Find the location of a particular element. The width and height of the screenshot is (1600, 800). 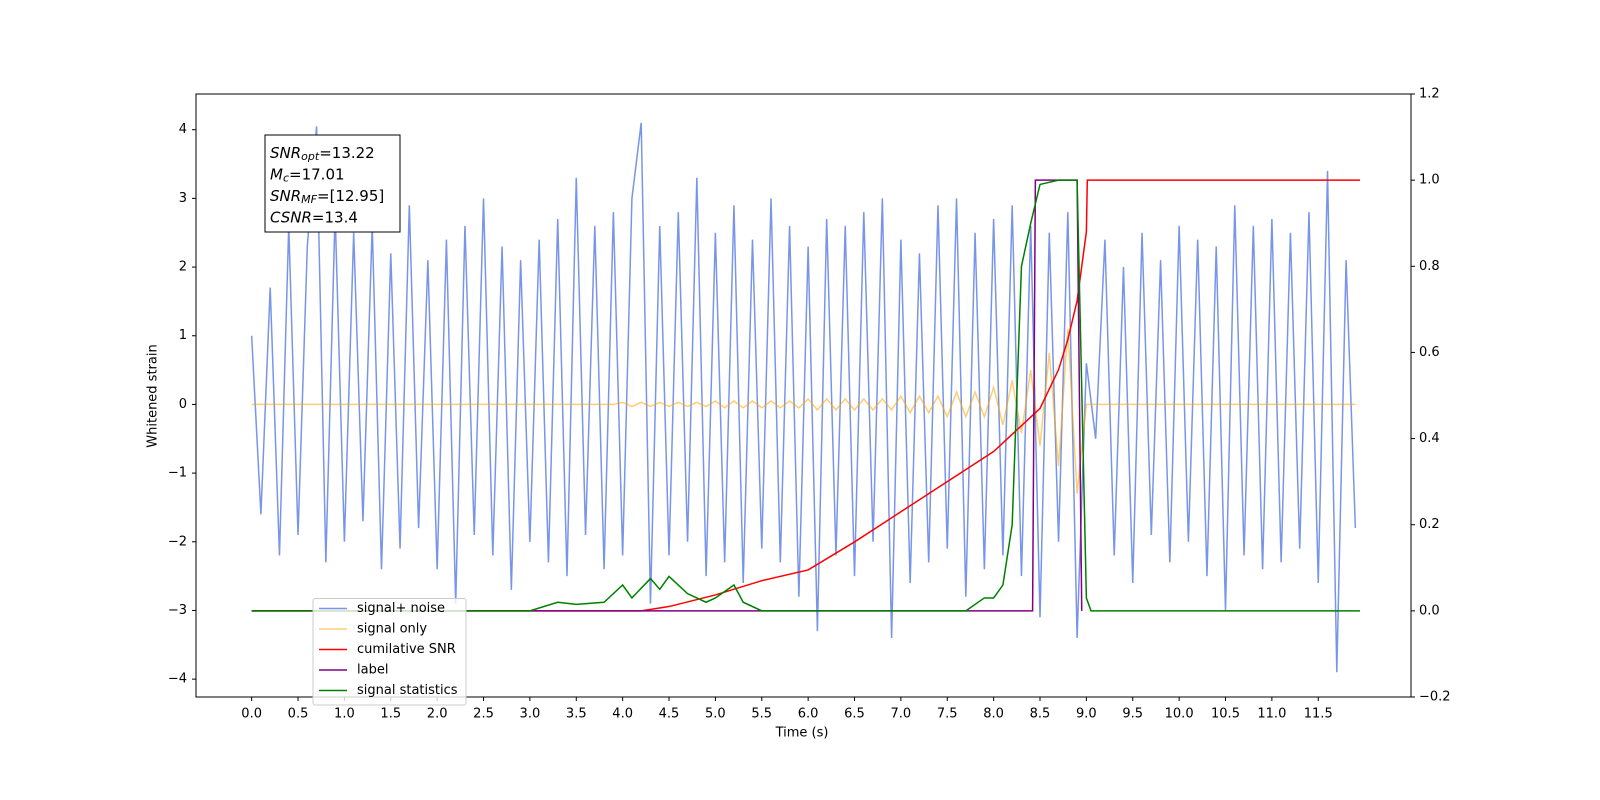

x-tick-label: 8.5 is located at coordinates (1040, 714).